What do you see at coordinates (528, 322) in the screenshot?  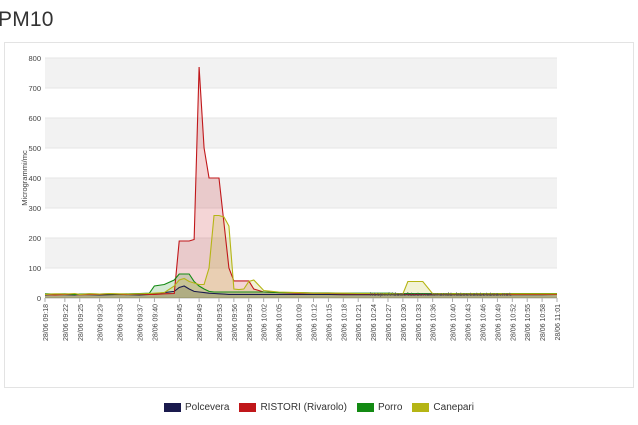 I see `x-tick-label: 28/06 10:55` at bounding box center [528, 322].